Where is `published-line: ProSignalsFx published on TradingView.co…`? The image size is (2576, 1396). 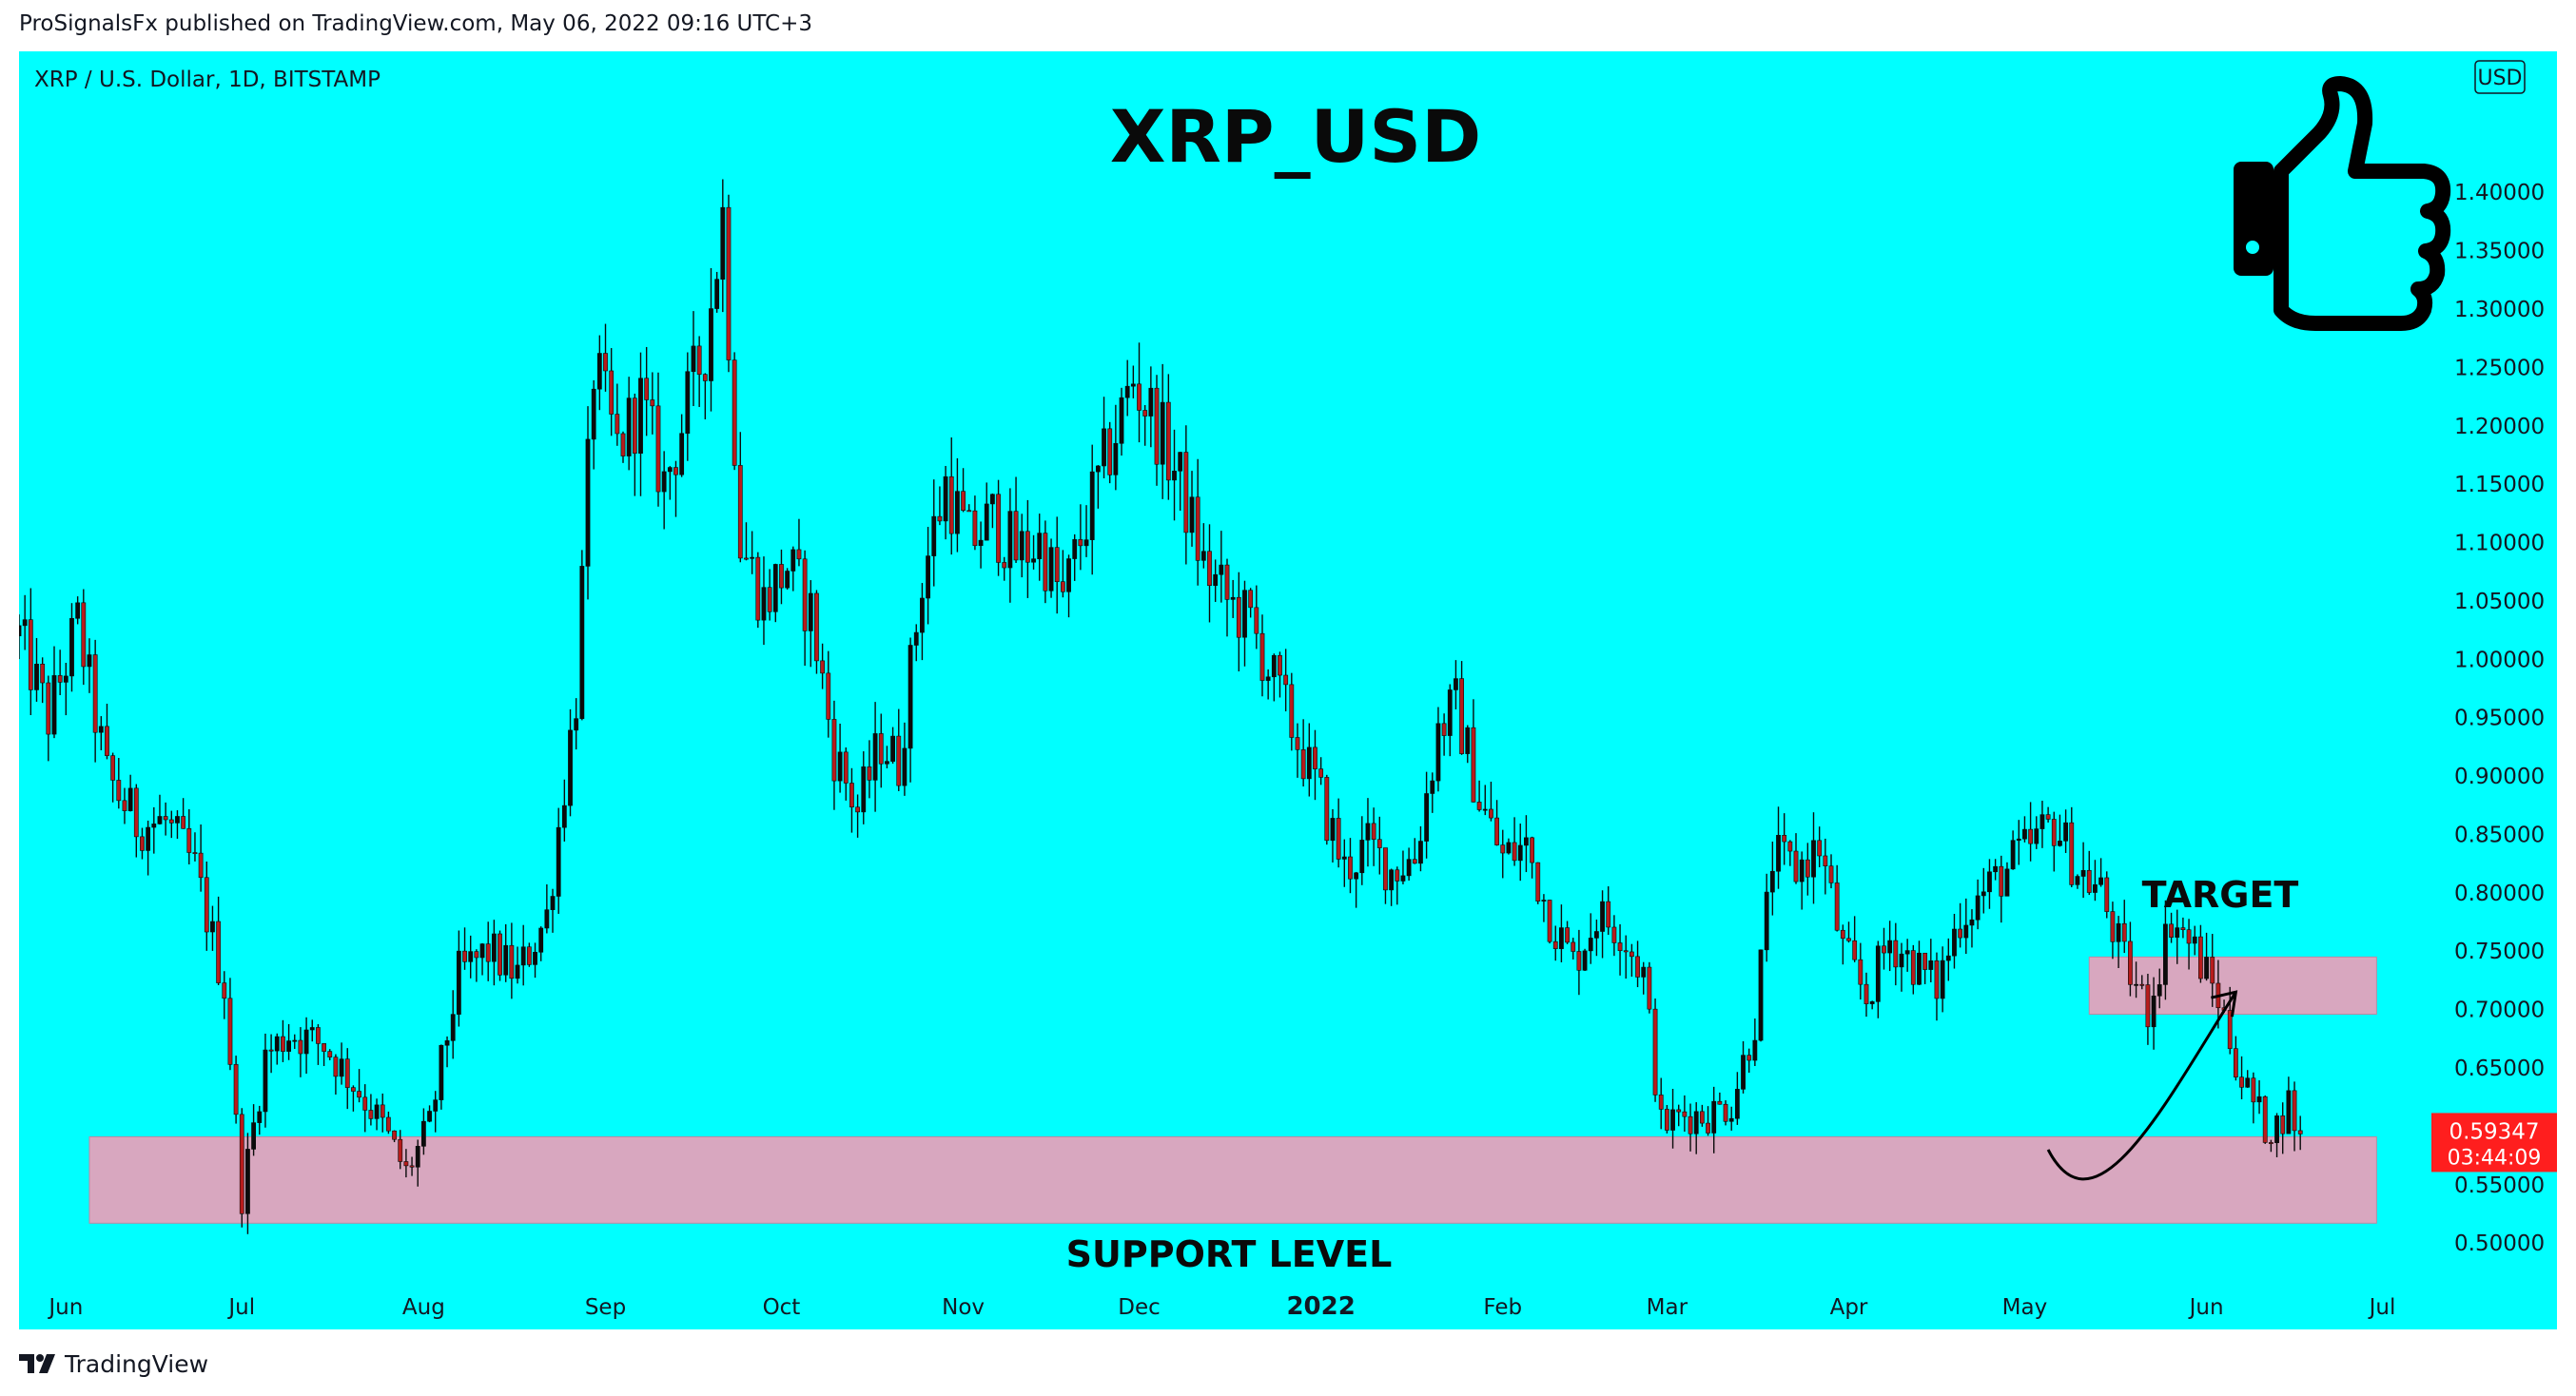 published-line: ProSignalsFx published on TradingView.co… is located at coordinates (416, 23).